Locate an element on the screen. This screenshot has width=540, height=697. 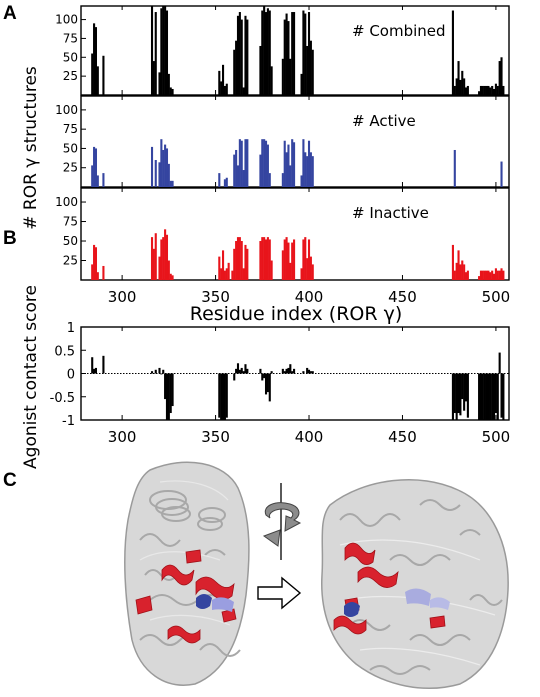
panel-label-c: C is located at coordinates (10, 480).